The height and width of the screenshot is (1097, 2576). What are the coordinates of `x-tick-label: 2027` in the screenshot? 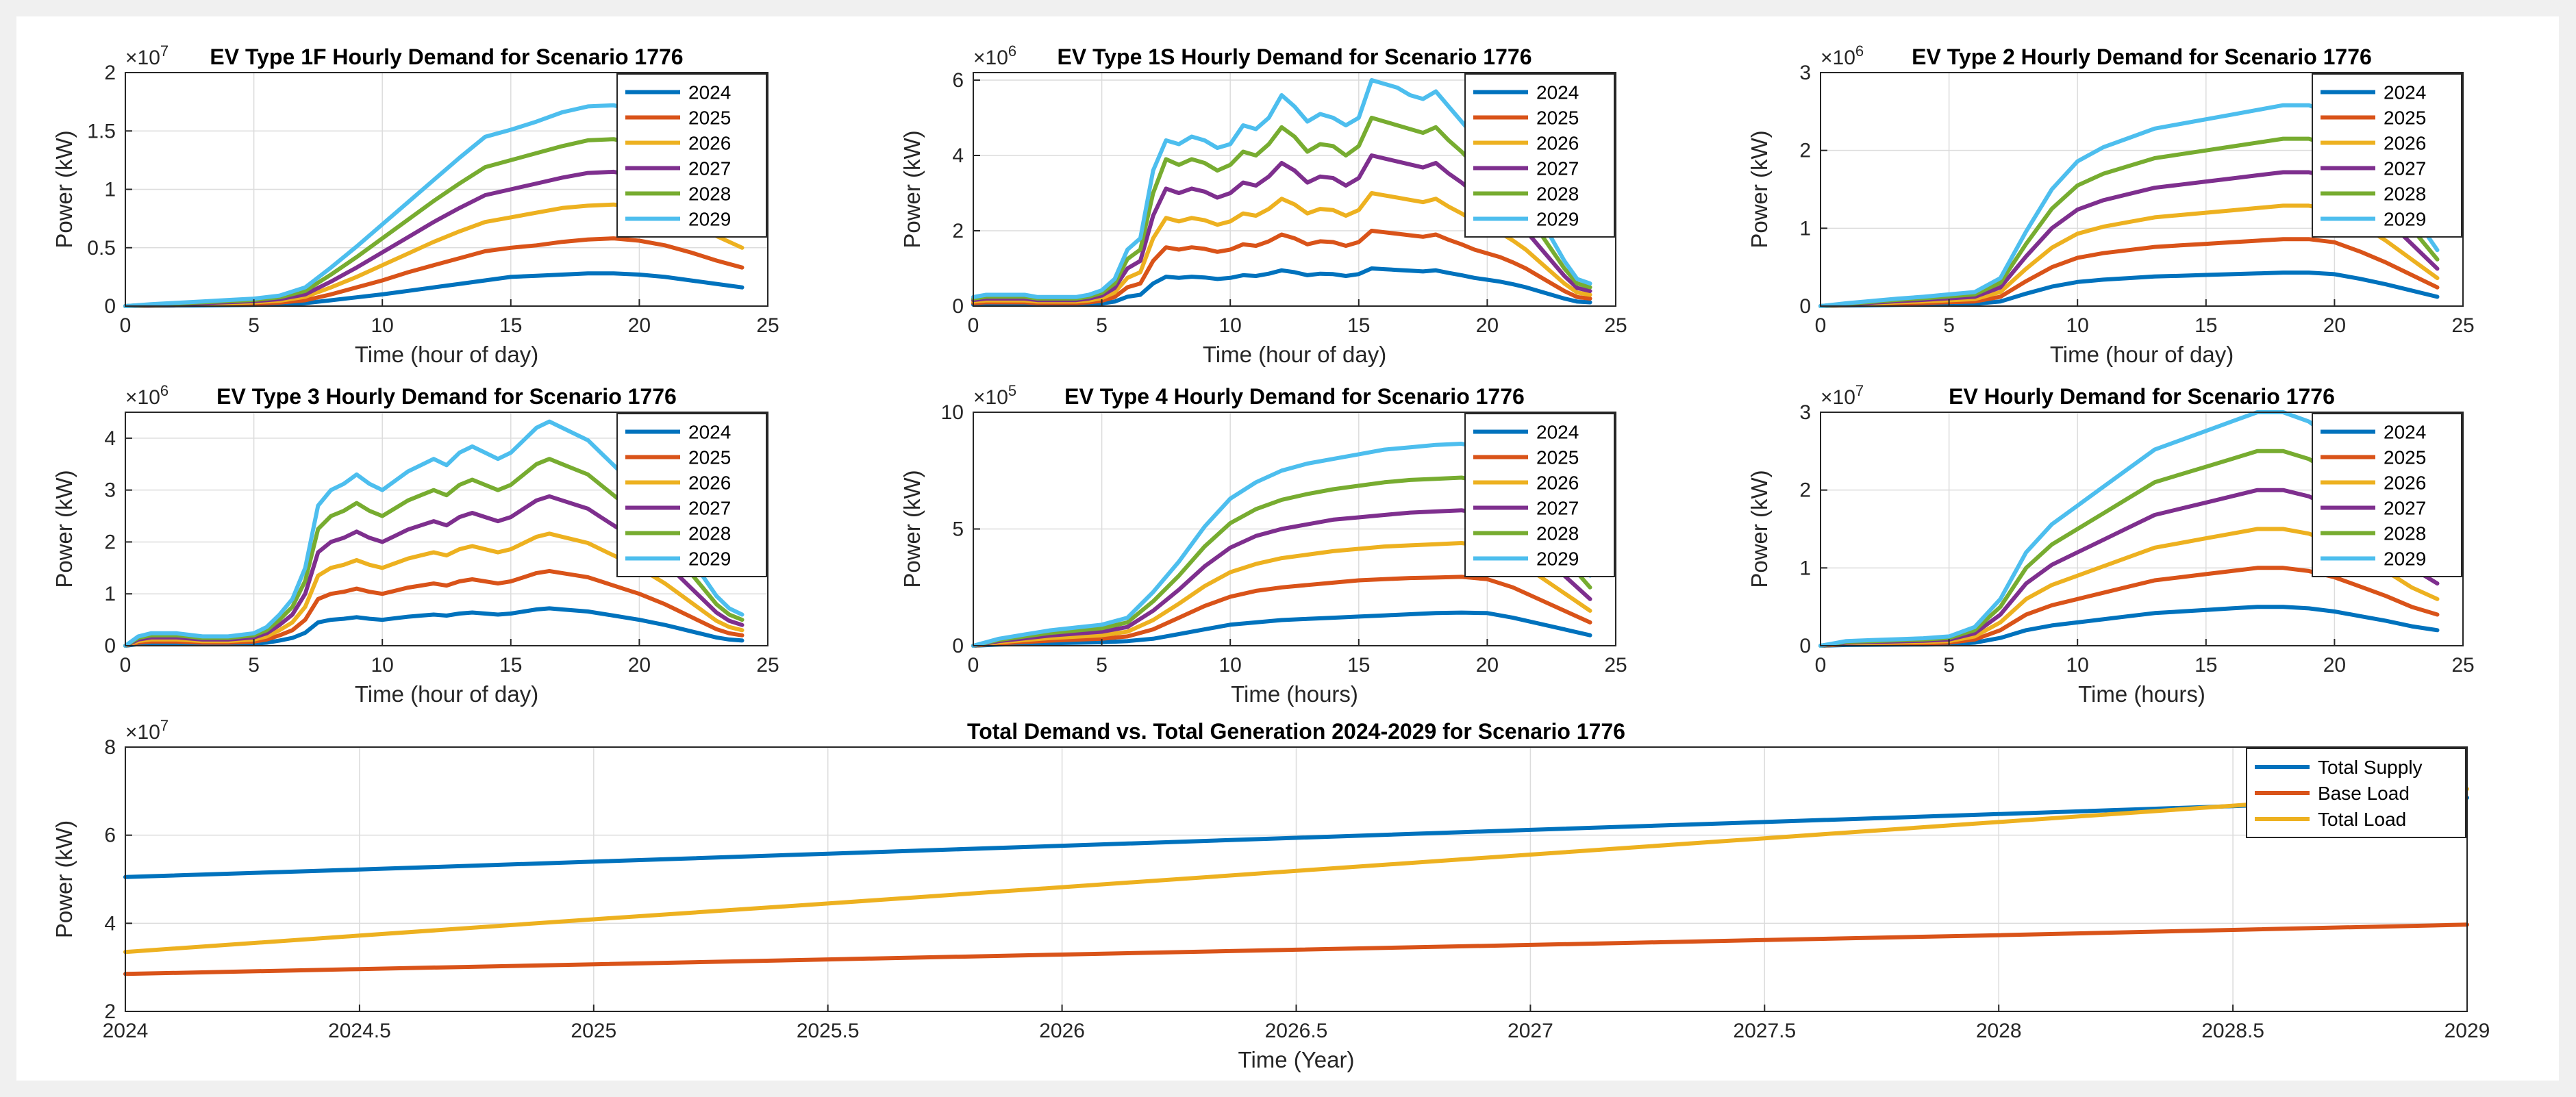 It's located at (1530, 1031).